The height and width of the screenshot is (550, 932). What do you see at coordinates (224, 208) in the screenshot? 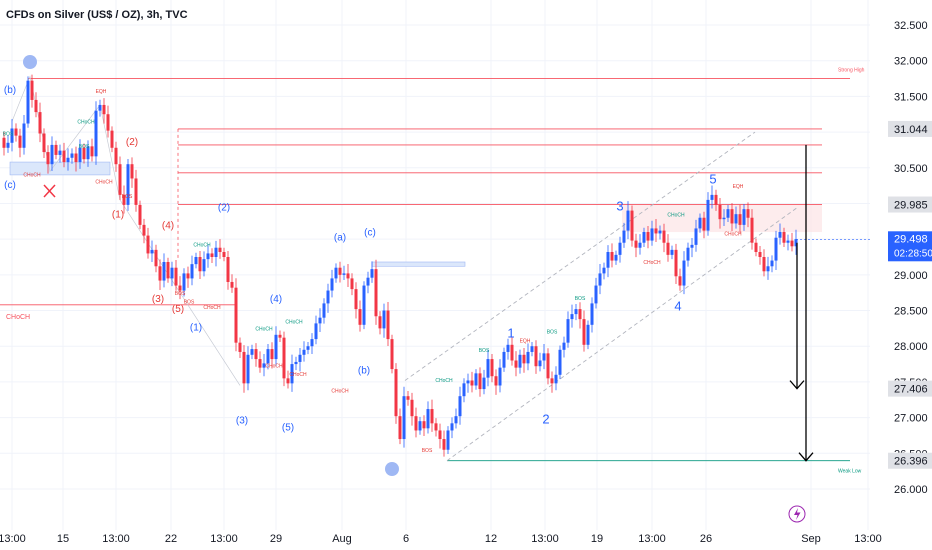
I see `wave-label: (2)` at bounding box center [224, 208].